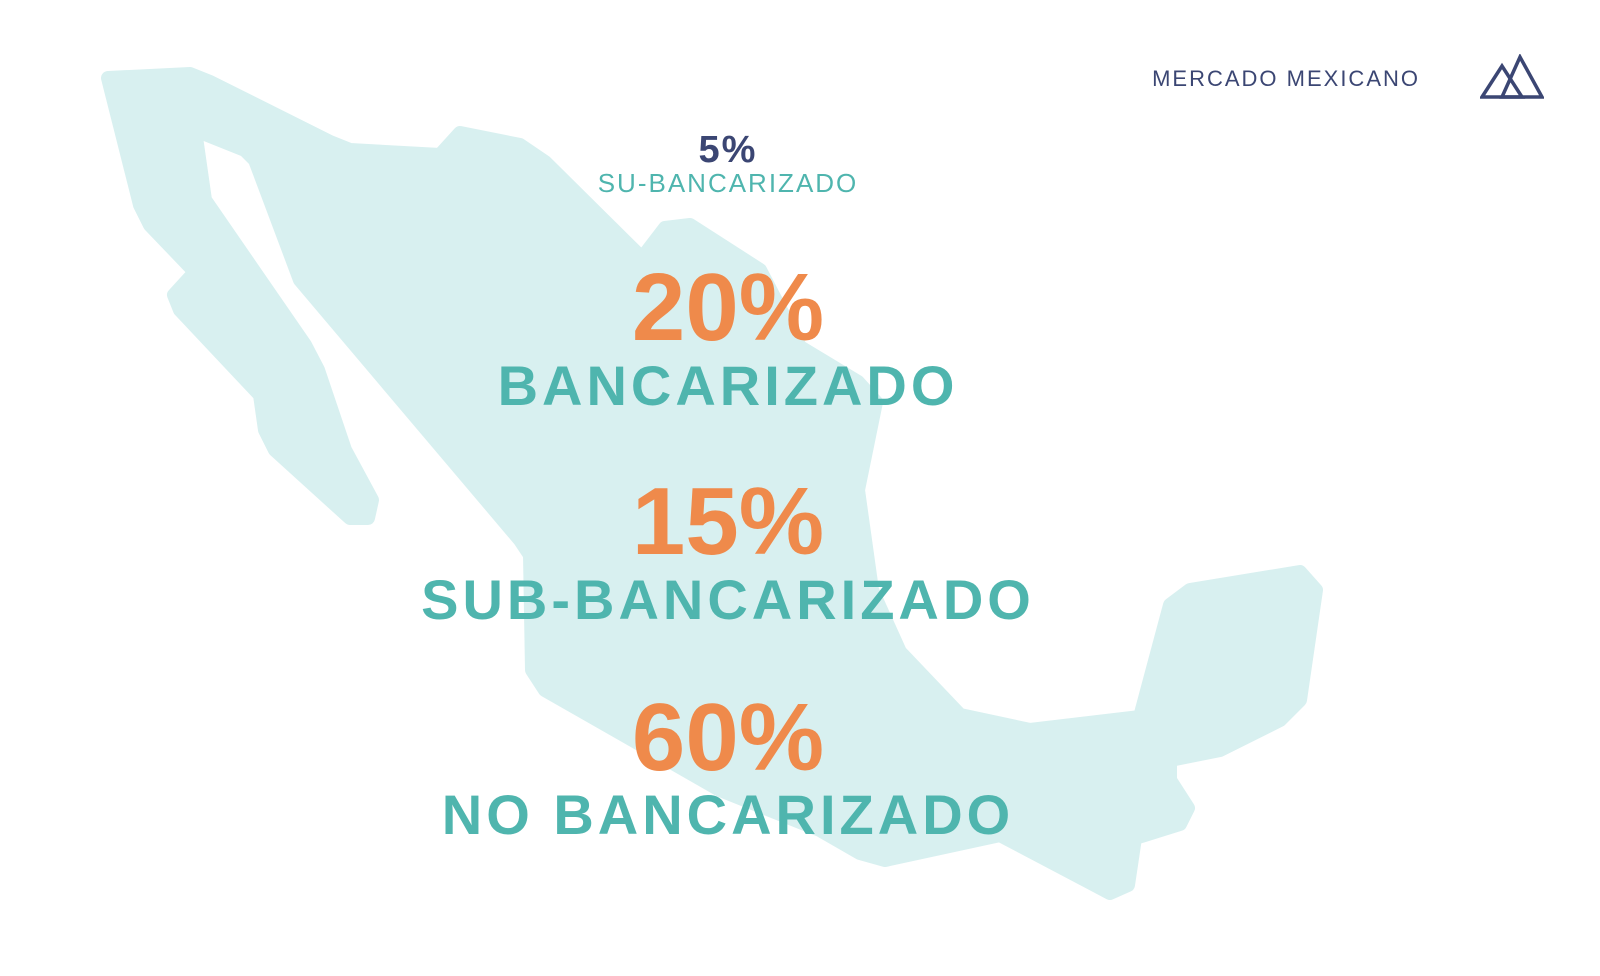 This screenshot has height=976, width=1600. What do you see at coordinates (728, 521) in the screenshot?
I see `stat-15-value: 15%` at bounding box center [728, 521].